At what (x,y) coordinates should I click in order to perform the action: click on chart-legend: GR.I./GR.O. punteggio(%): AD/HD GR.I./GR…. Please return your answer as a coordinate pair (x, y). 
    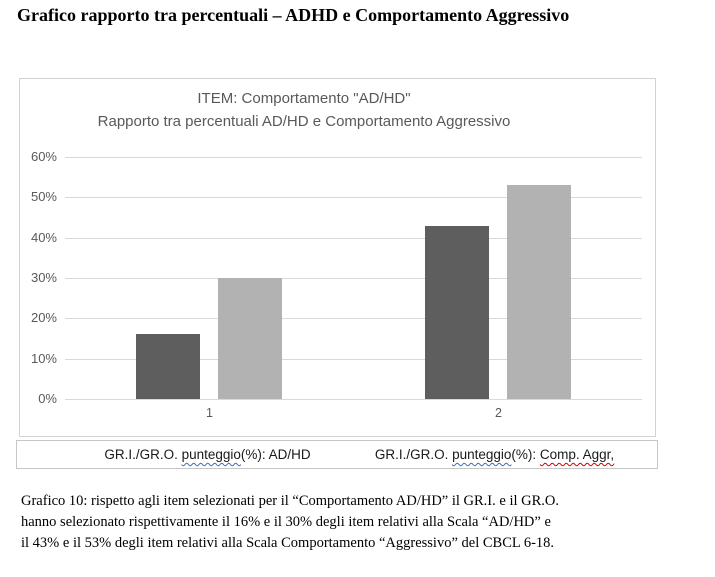
    Looking at the image, I should click on (337, 454).